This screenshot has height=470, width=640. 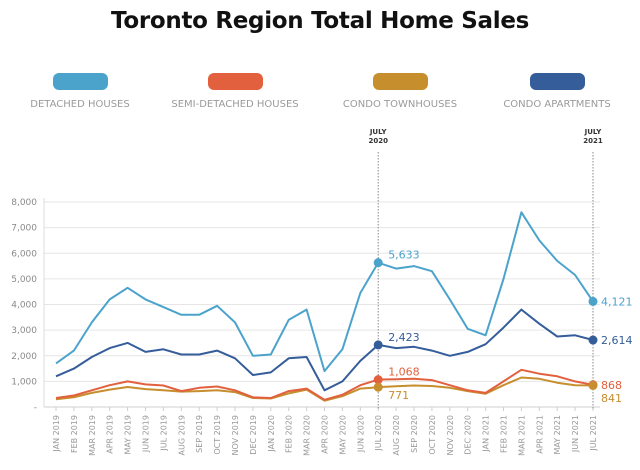 What do you see at coordinates (24, 280) in the screenshot?
I see `y-tick-label: 5,000` at bounding box center [24, 280].